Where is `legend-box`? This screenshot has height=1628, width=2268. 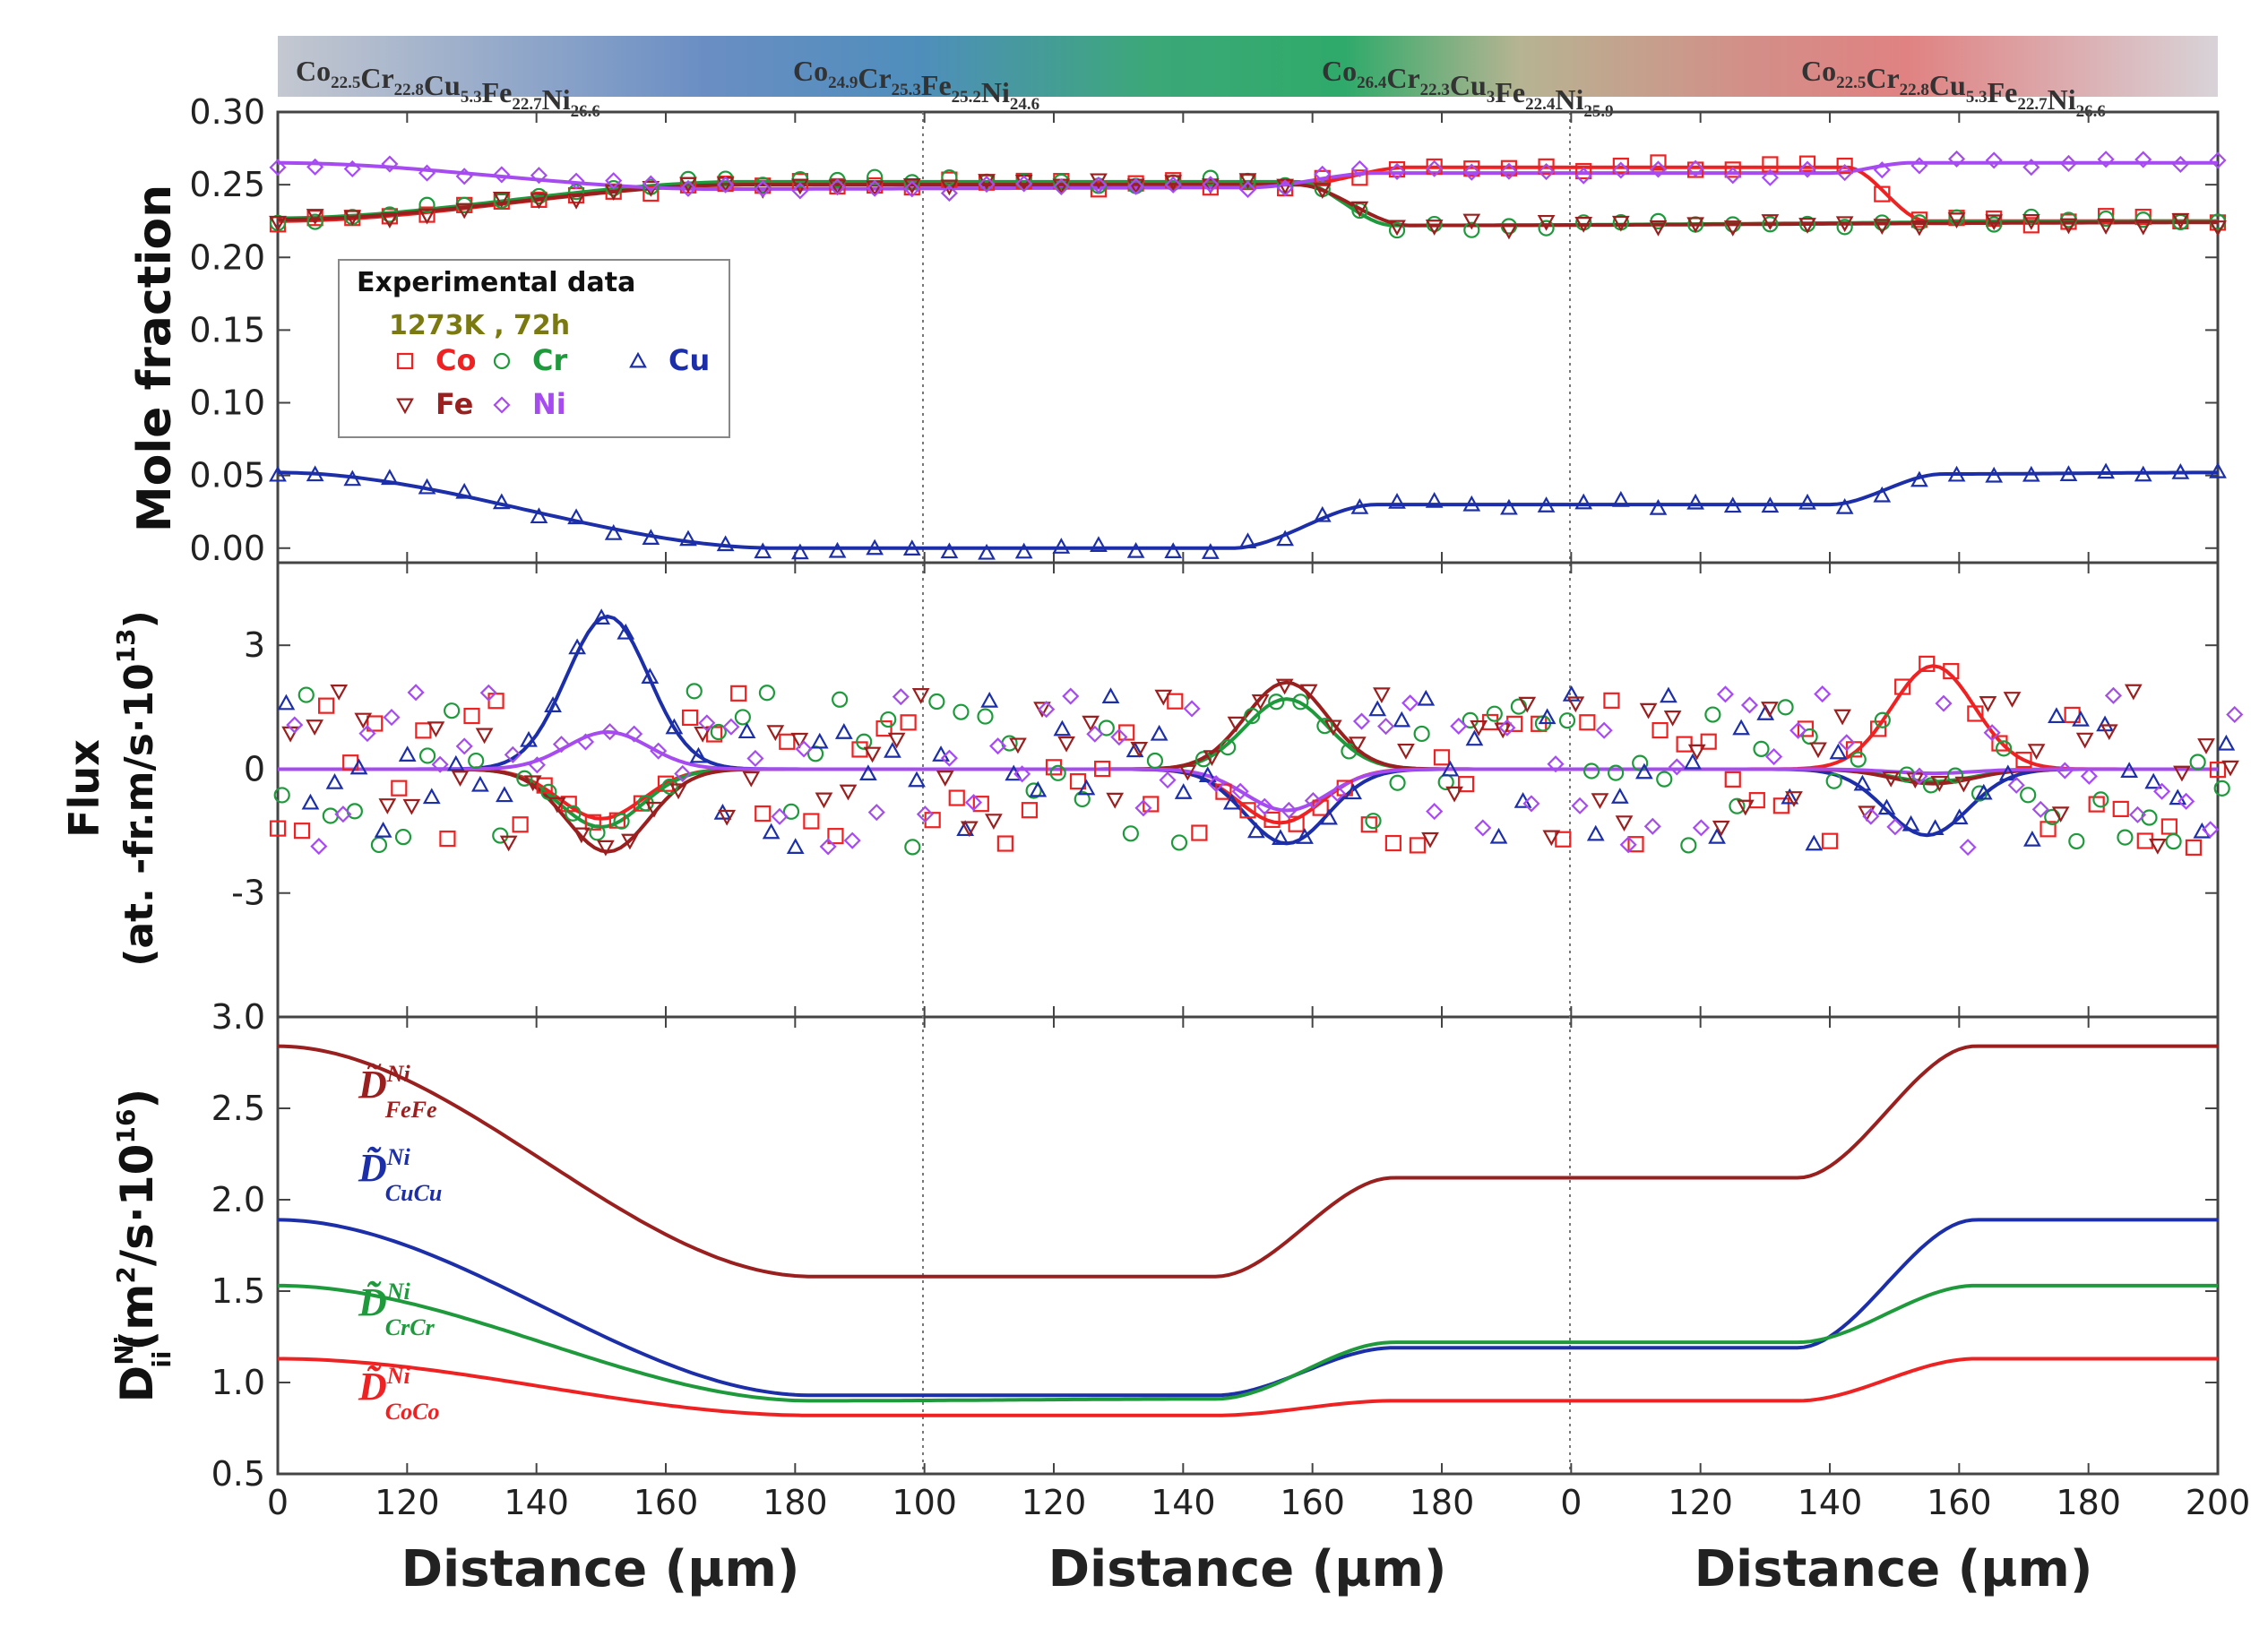
legend-box is located at coordinates (534, 348).